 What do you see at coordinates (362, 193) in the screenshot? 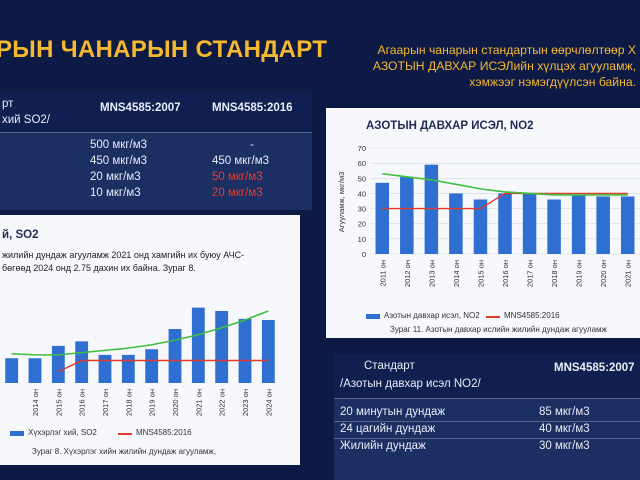
I see `y-tick-label: 40` at bounding box center [362, 193].